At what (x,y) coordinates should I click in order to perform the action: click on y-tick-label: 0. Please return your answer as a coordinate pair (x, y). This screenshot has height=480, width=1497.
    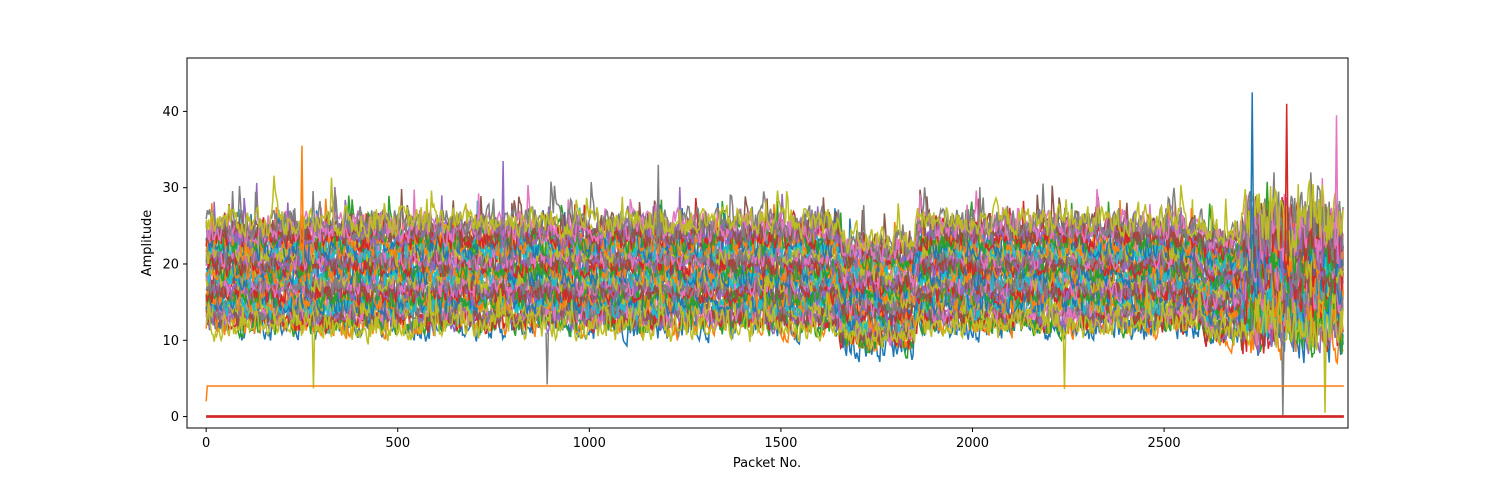
    Looking at the image, I should click on (175, 417).